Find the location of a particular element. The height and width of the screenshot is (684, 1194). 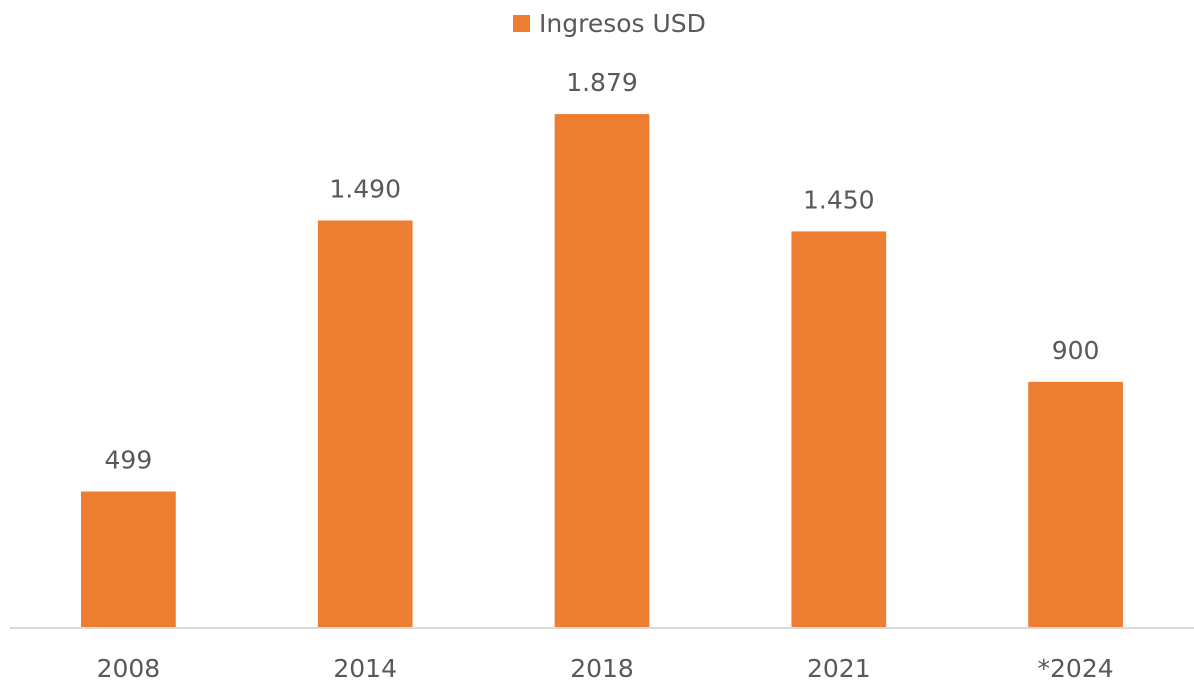

data-label: 1.450 is located at coordinates (839, 199).